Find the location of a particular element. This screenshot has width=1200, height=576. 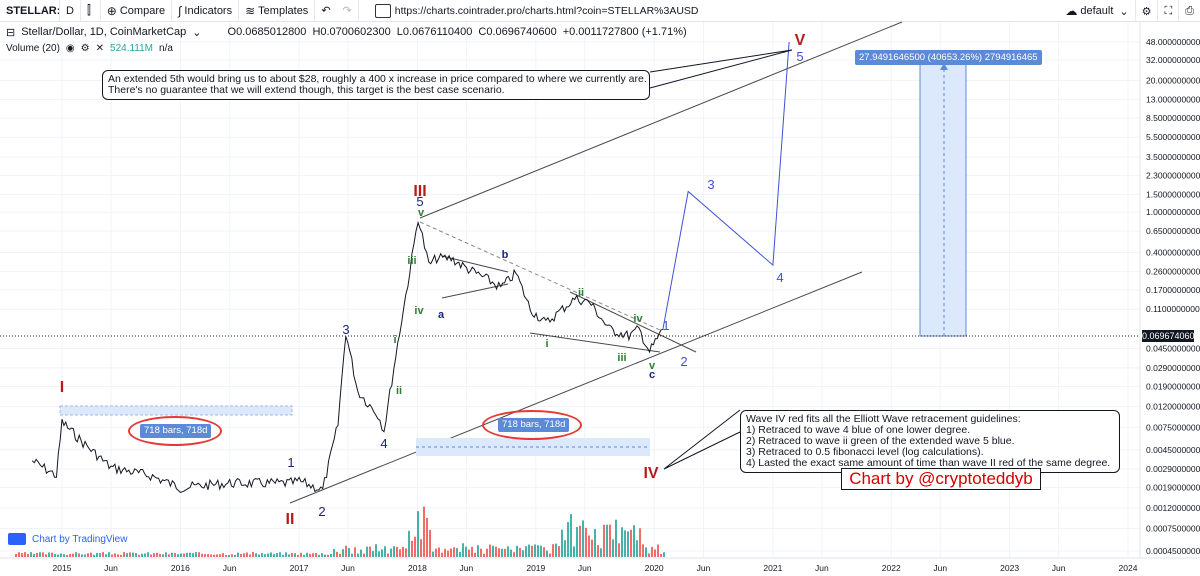

time-tick-label: 2023 is located at coordinates (1009, 568).